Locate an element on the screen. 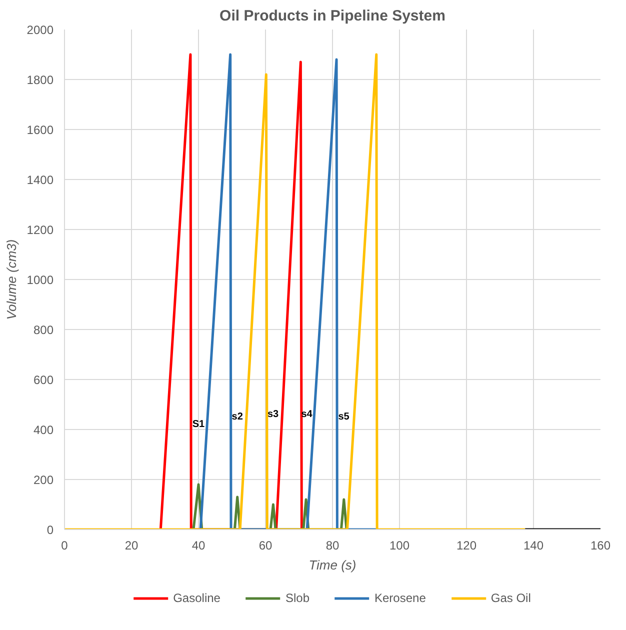  annotation: s2 is located at coordinates (238, 417).